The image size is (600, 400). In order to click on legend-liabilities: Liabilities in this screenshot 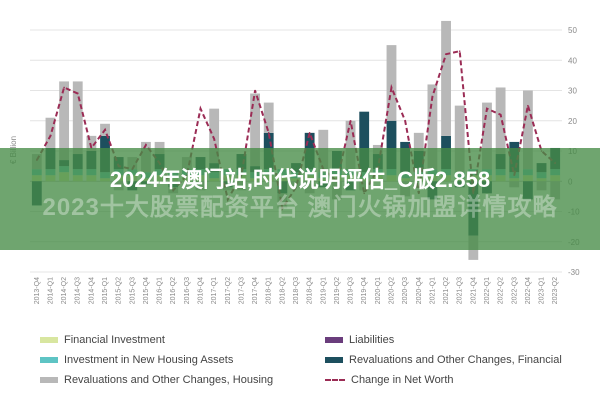, I will do `click(359, 340)`.